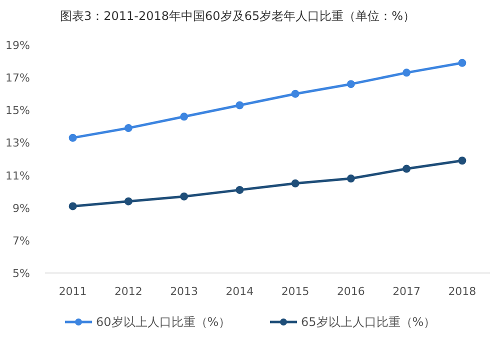 The image size is (500, 362). I want to click on y-tick-label: 11%, so click(18, 175).